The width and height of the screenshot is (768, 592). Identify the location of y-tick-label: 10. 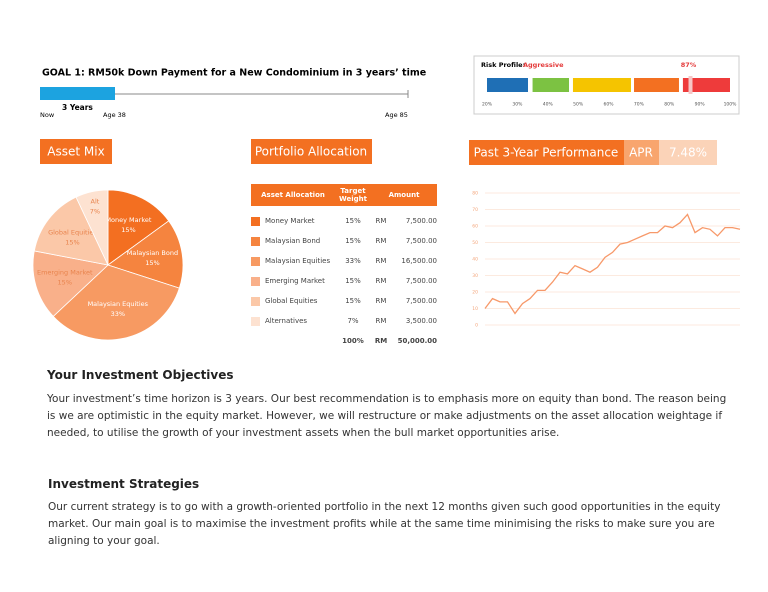
(475, 309).